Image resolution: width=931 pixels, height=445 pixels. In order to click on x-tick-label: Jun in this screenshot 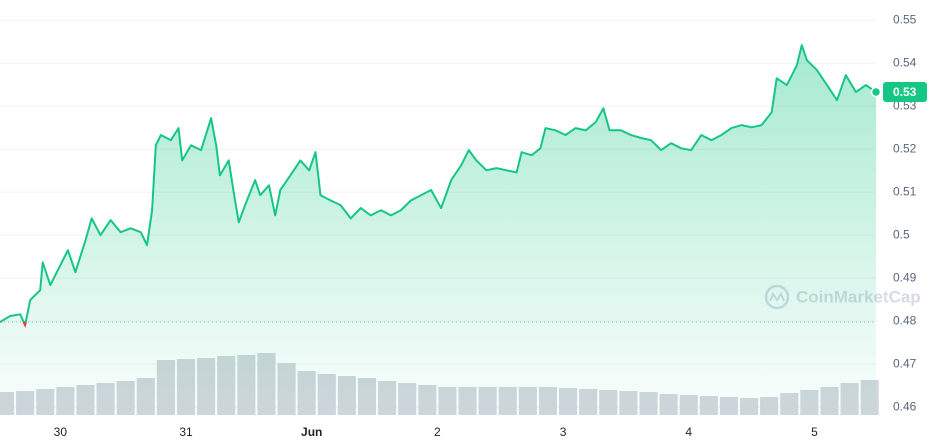, I will do `click(311, 432)`.